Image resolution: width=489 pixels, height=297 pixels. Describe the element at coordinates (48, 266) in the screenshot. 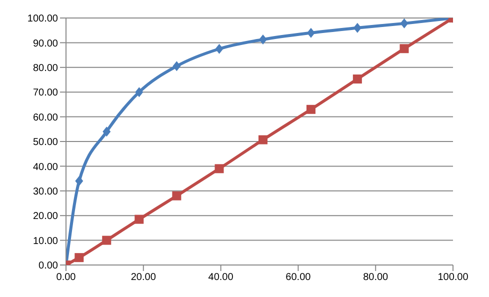

I see `y-tick-label: 0.00` at that location.